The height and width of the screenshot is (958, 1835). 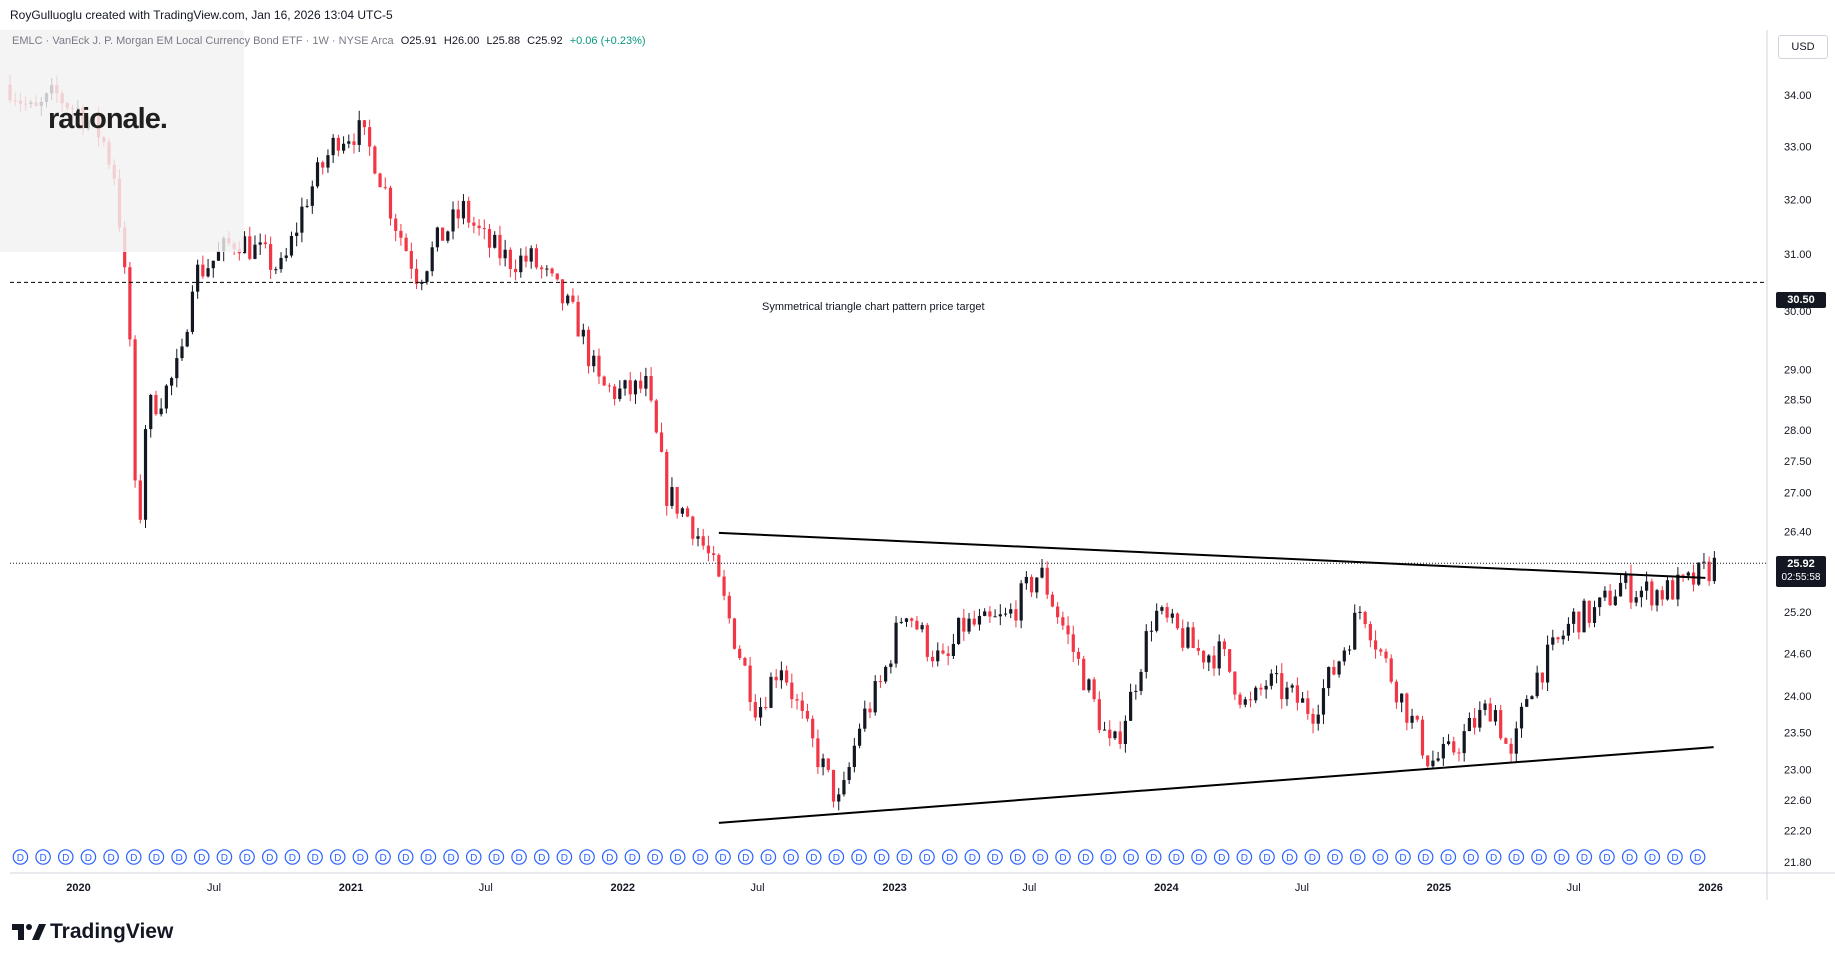 I want to click on time-tick-label: 2025, so click(x=1439, y=888).